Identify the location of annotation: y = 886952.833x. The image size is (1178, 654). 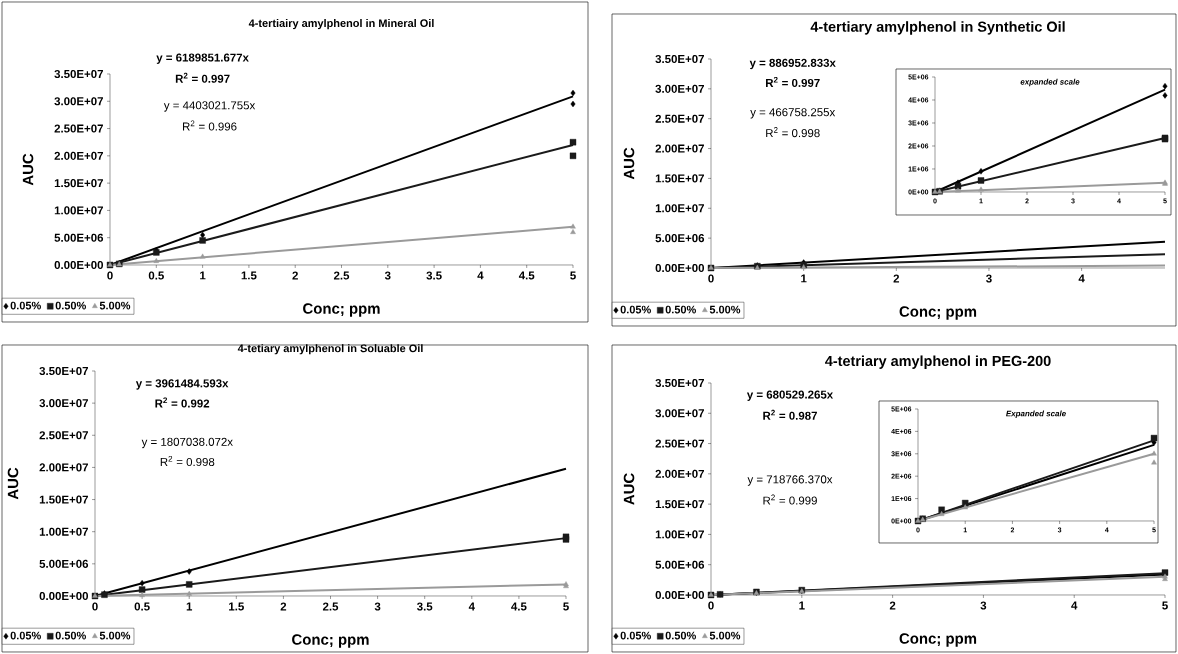
(792, 64).